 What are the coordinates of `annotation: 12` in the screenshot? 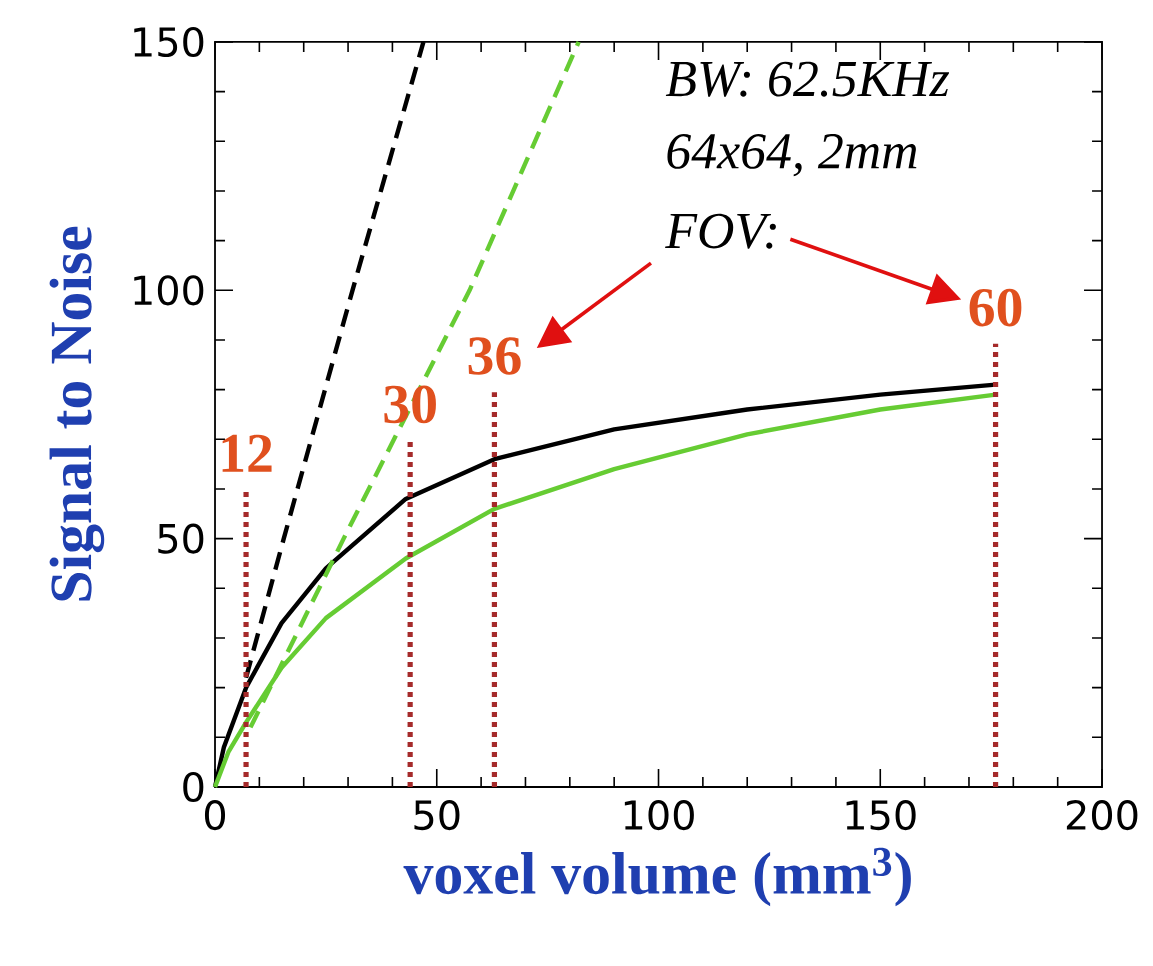 It's located at (247, 453).